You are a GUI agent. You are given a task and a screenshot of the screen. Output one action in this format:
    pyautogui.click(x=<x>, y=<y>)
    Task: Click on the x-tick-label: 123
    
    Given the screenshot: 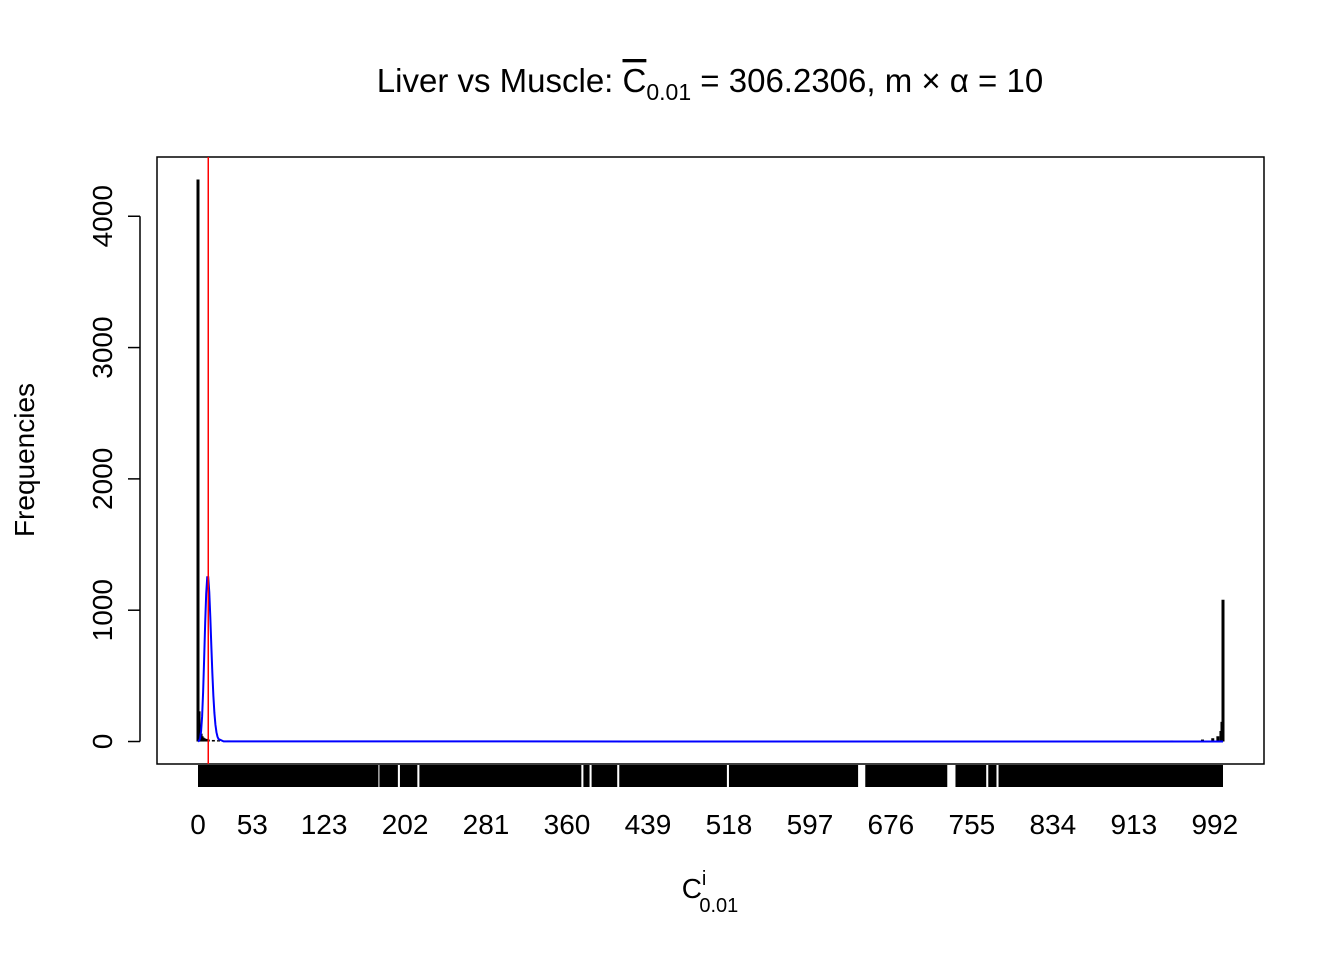 What is the action you would take?
    pyautogui.click(x=324, y=824)
    